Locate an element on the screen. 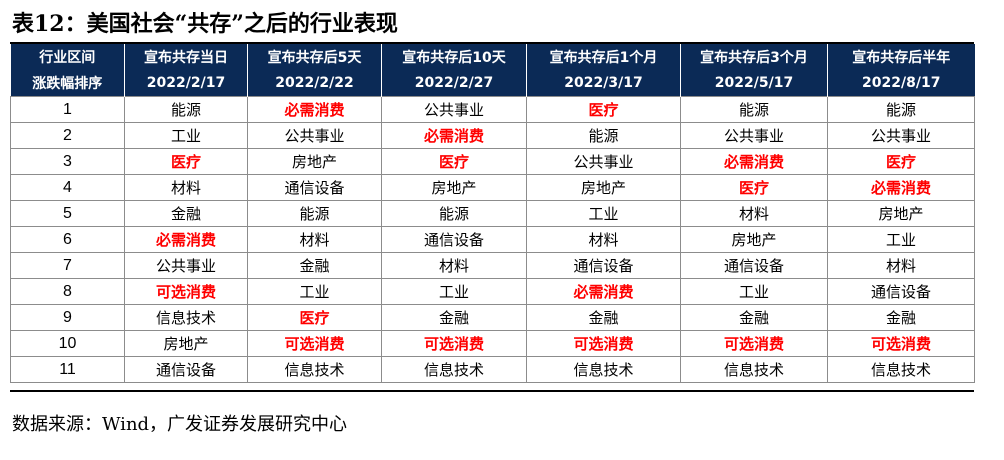 This screenshot has width=1004, height=460. header-cell: 宣布共存后3个月 is located at coordinates (754, 57).